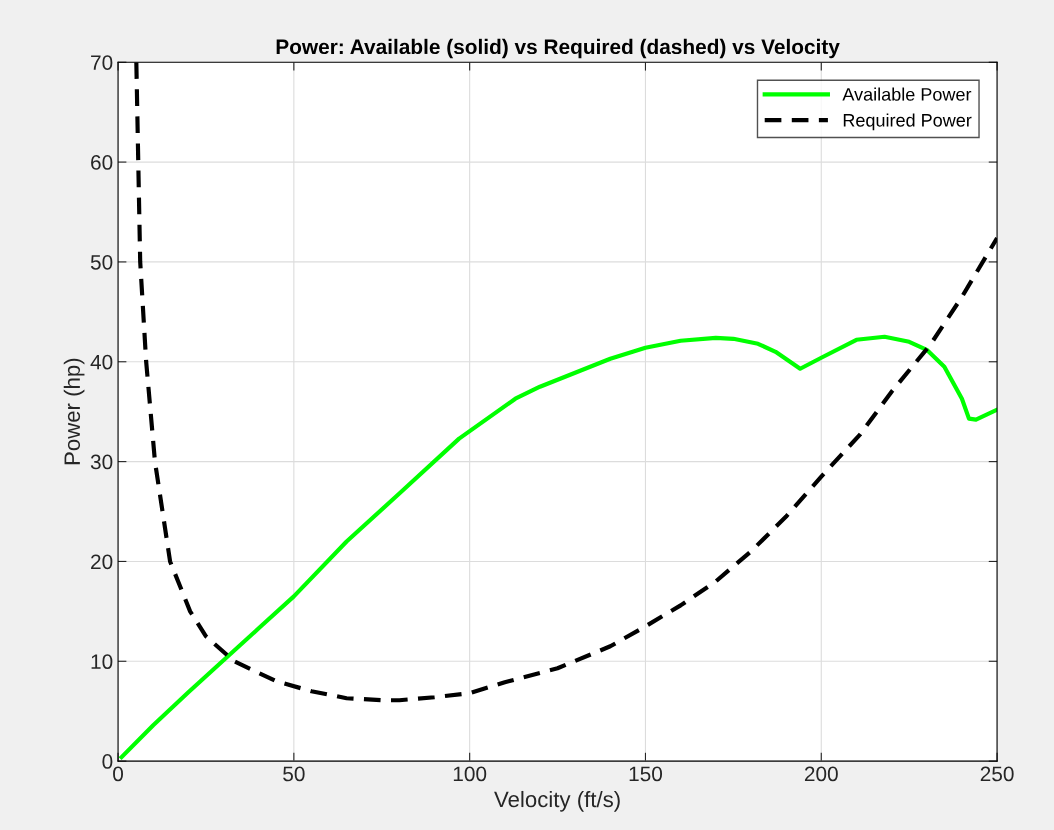  Describe the element at coordinates (557, 801) in the screenshot. I see `x-axis-title: Velocity (ft/s)` at that location.